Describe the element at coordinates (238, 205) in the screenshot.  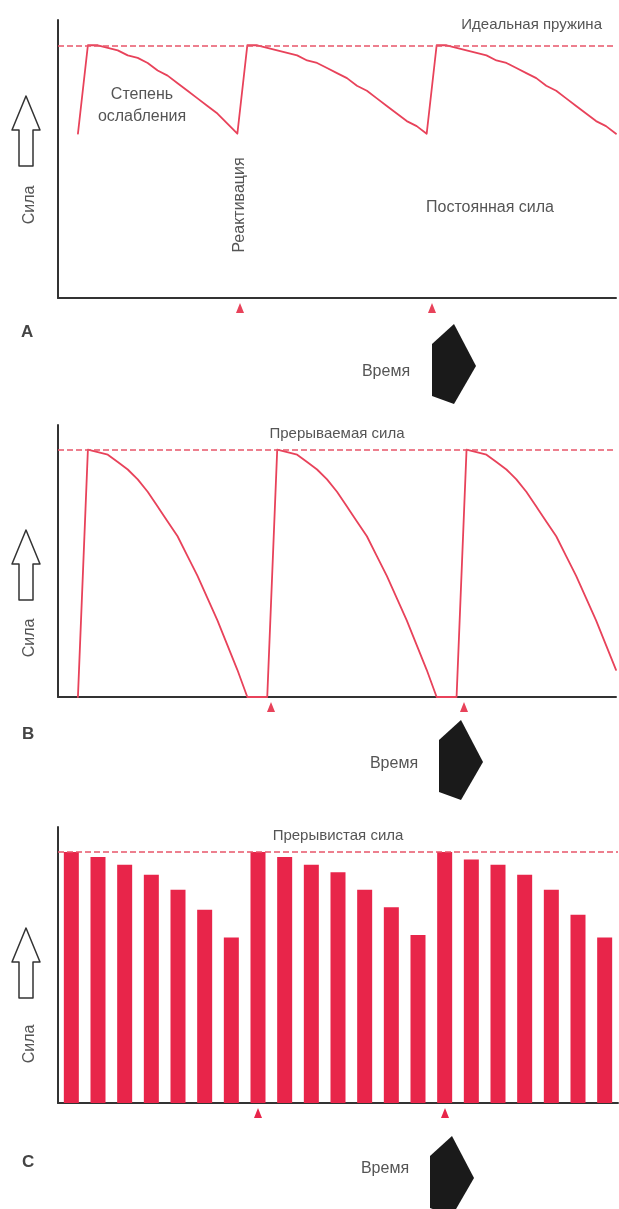
I see `annotation: Реактивация` at that location.